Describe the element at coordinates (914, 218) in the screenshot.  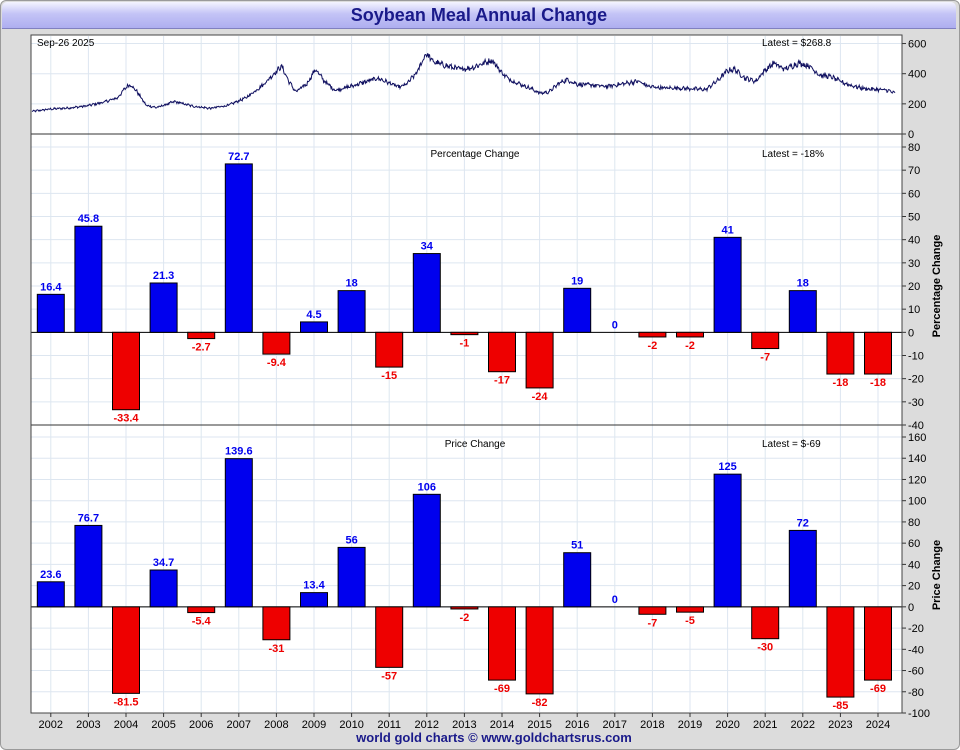
I see `percentage-tick-label: 50` at that location.